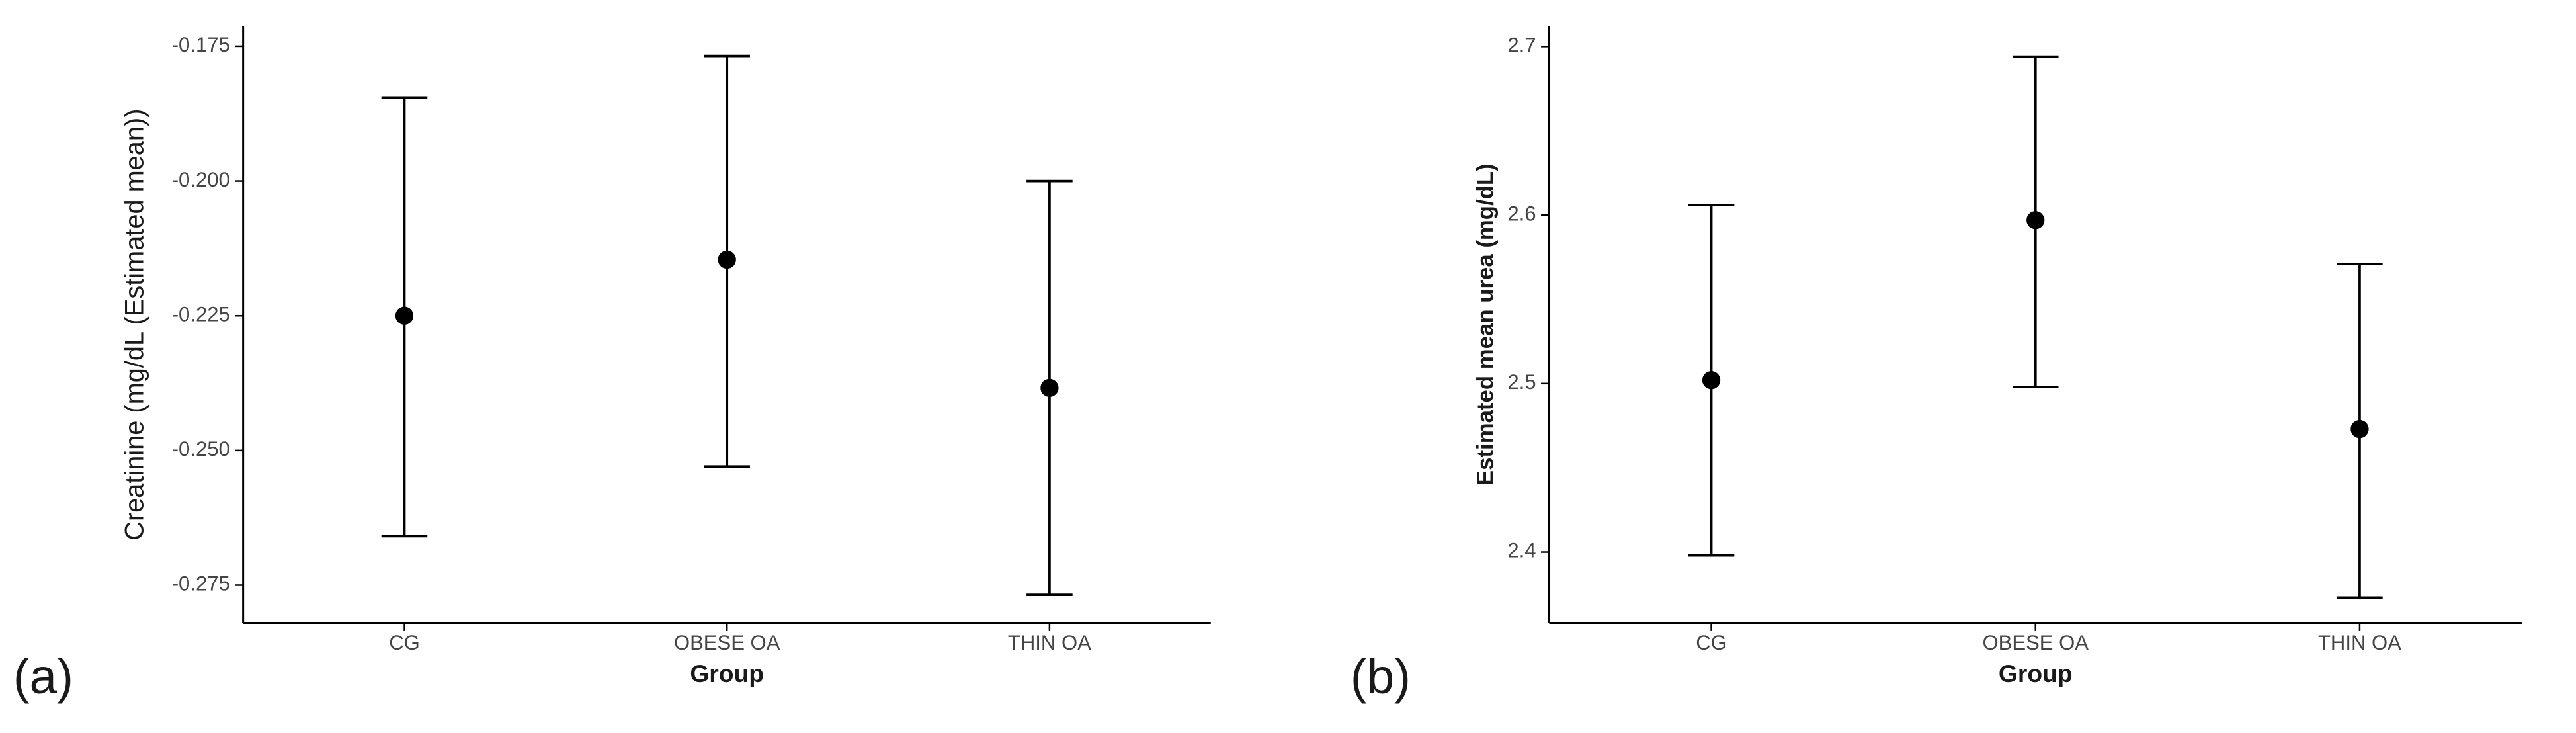 Image resolution: width=2576 pixels, height=733 pixels. What do you see at coordinates (201, 179) in the screenshot?
I see `y-tick-label: -0.200` at bounding box center [201, 179].